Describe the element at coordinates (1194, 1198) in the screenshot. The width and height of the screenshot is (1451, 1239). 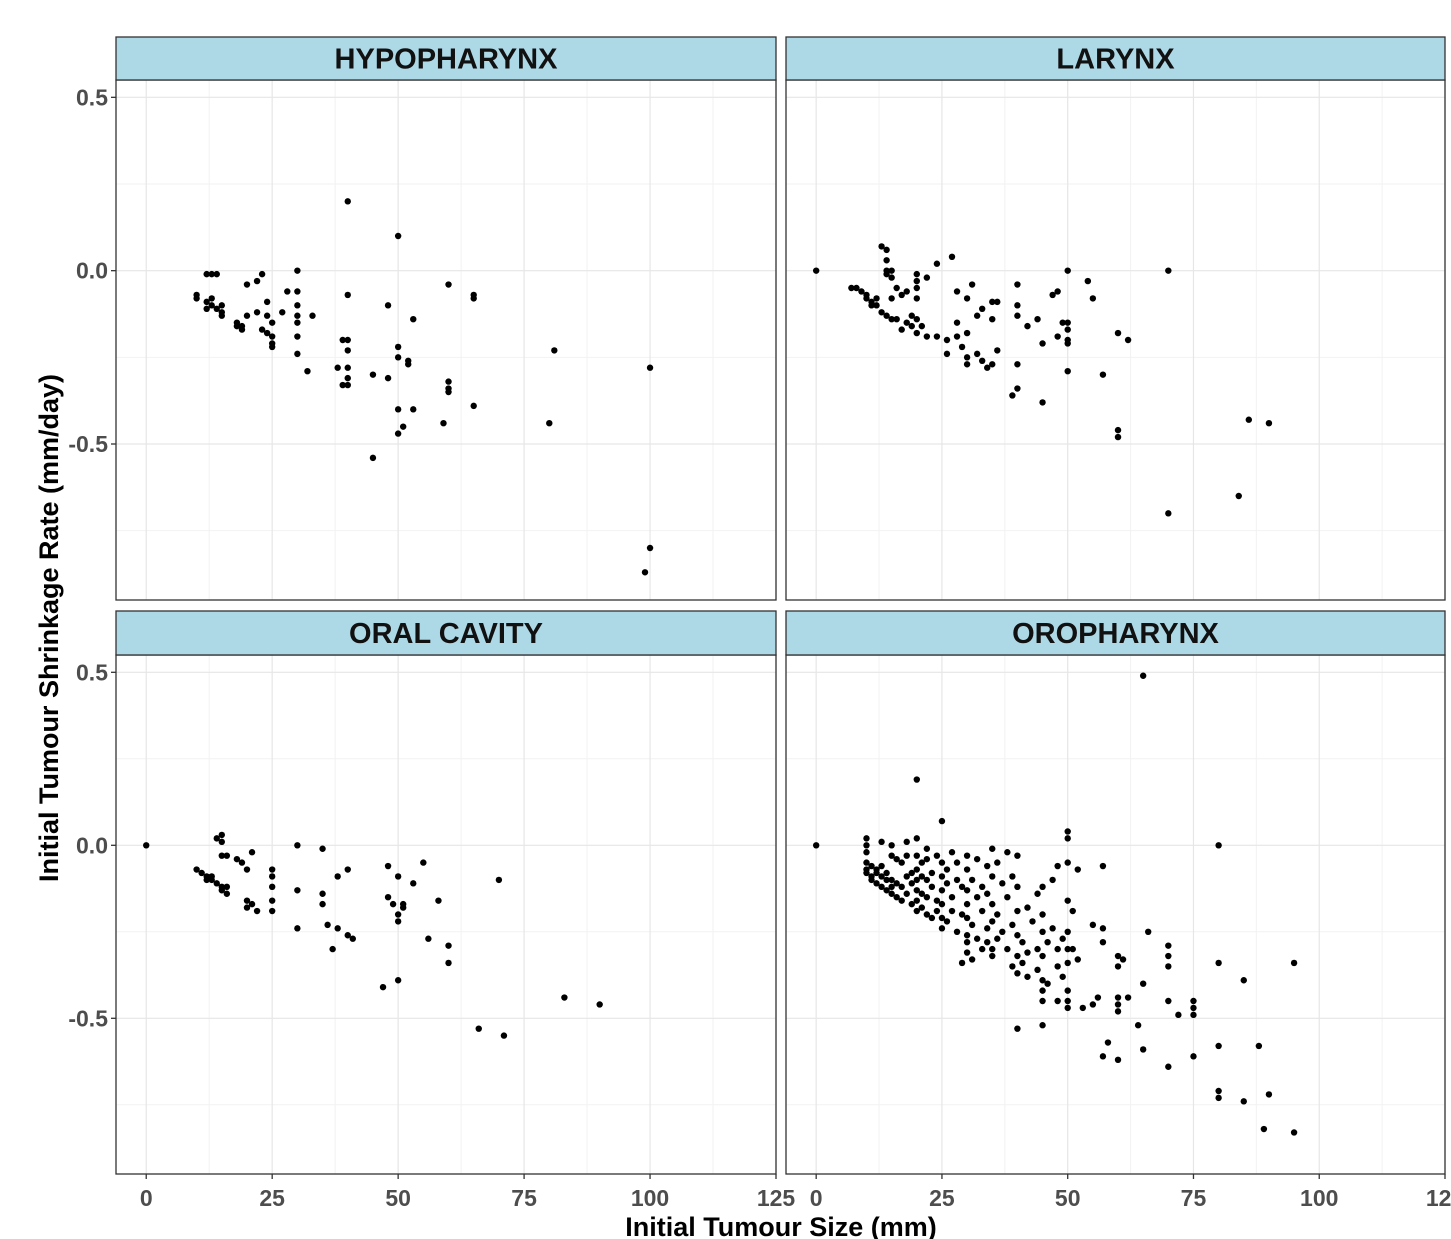
I see `x-tick-label: 75` at that location.